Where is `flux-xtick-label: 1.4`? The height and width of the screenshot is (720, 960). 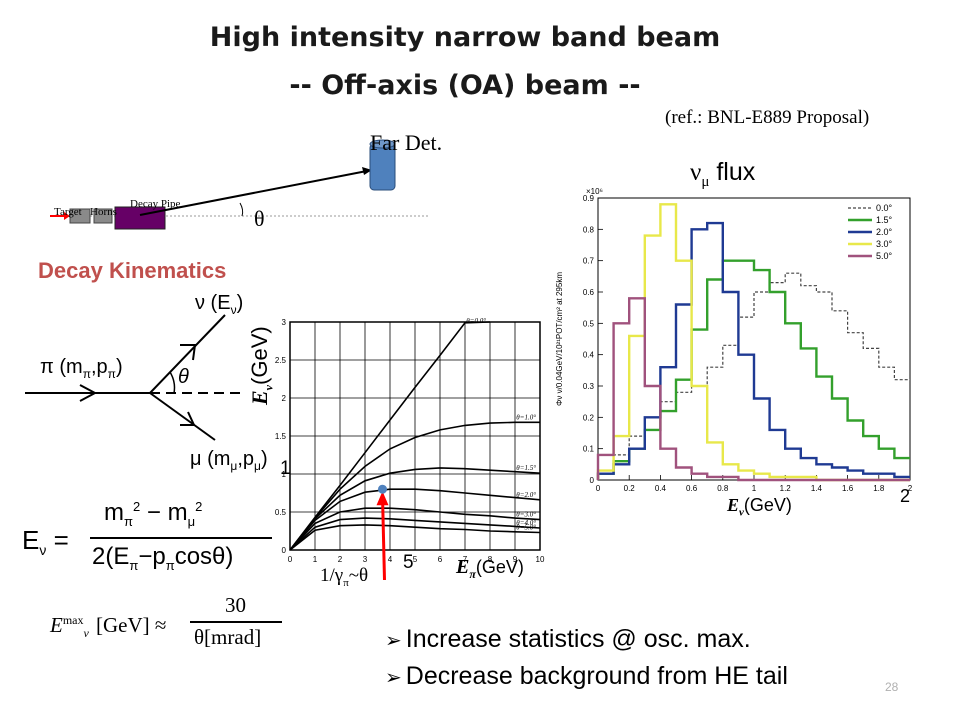
flux-xtick-label: 1.4 is located at coordinates (817, 488).